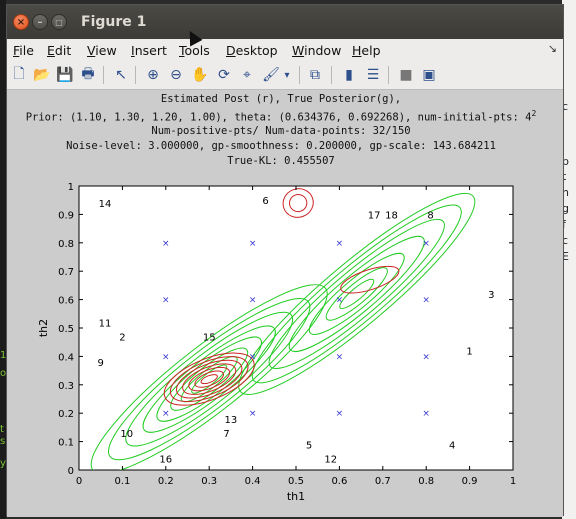 This screenshot has width=576, height=519. What do you see at coordinates (252, 50) in the screenshot?
I see `menu-desktop: Desktop` at bounding box center [252, 50].